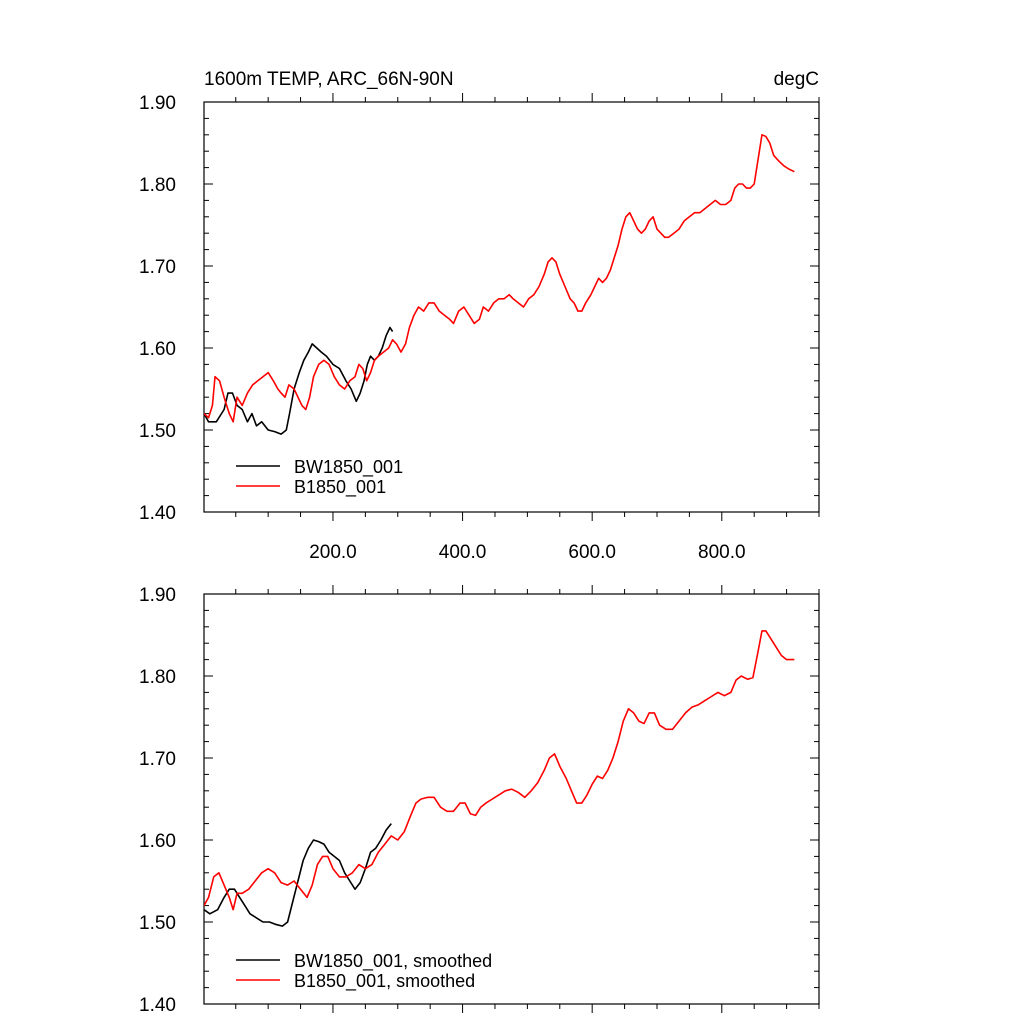 Image resolution: width=1024 pixels, height=1024 pixels. Describe the element at coordinates (329, 79) in the screenshot. I see `chart-title: 1600m TEMP, ARC_66N-90N` at that location.